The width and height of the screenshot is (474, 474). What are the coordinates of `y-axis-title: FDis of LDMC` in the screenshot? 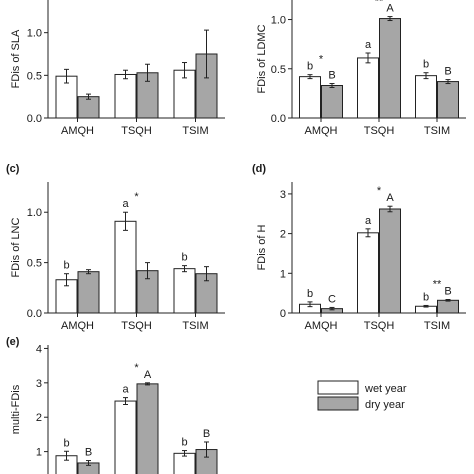 It's located at (262, 58).